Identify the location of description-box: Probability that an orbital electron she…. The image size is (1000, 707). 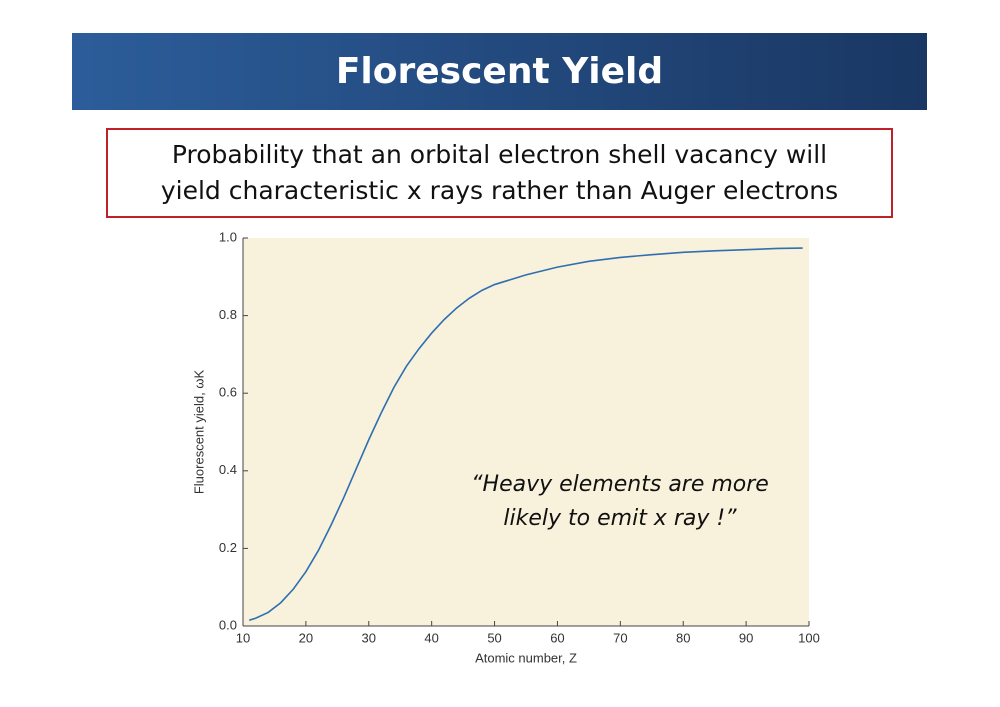
(499, 173).